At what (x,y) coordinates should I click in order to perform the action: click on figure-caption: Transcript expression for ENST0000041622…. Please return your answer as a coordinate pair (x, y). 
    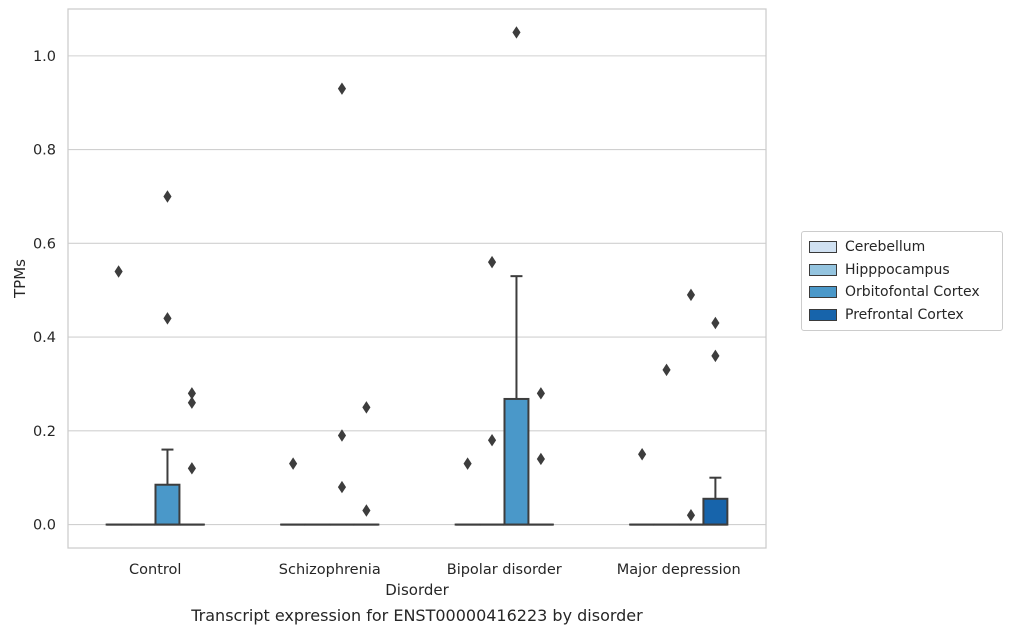
    Looking at the image, I should click on (417, 615).